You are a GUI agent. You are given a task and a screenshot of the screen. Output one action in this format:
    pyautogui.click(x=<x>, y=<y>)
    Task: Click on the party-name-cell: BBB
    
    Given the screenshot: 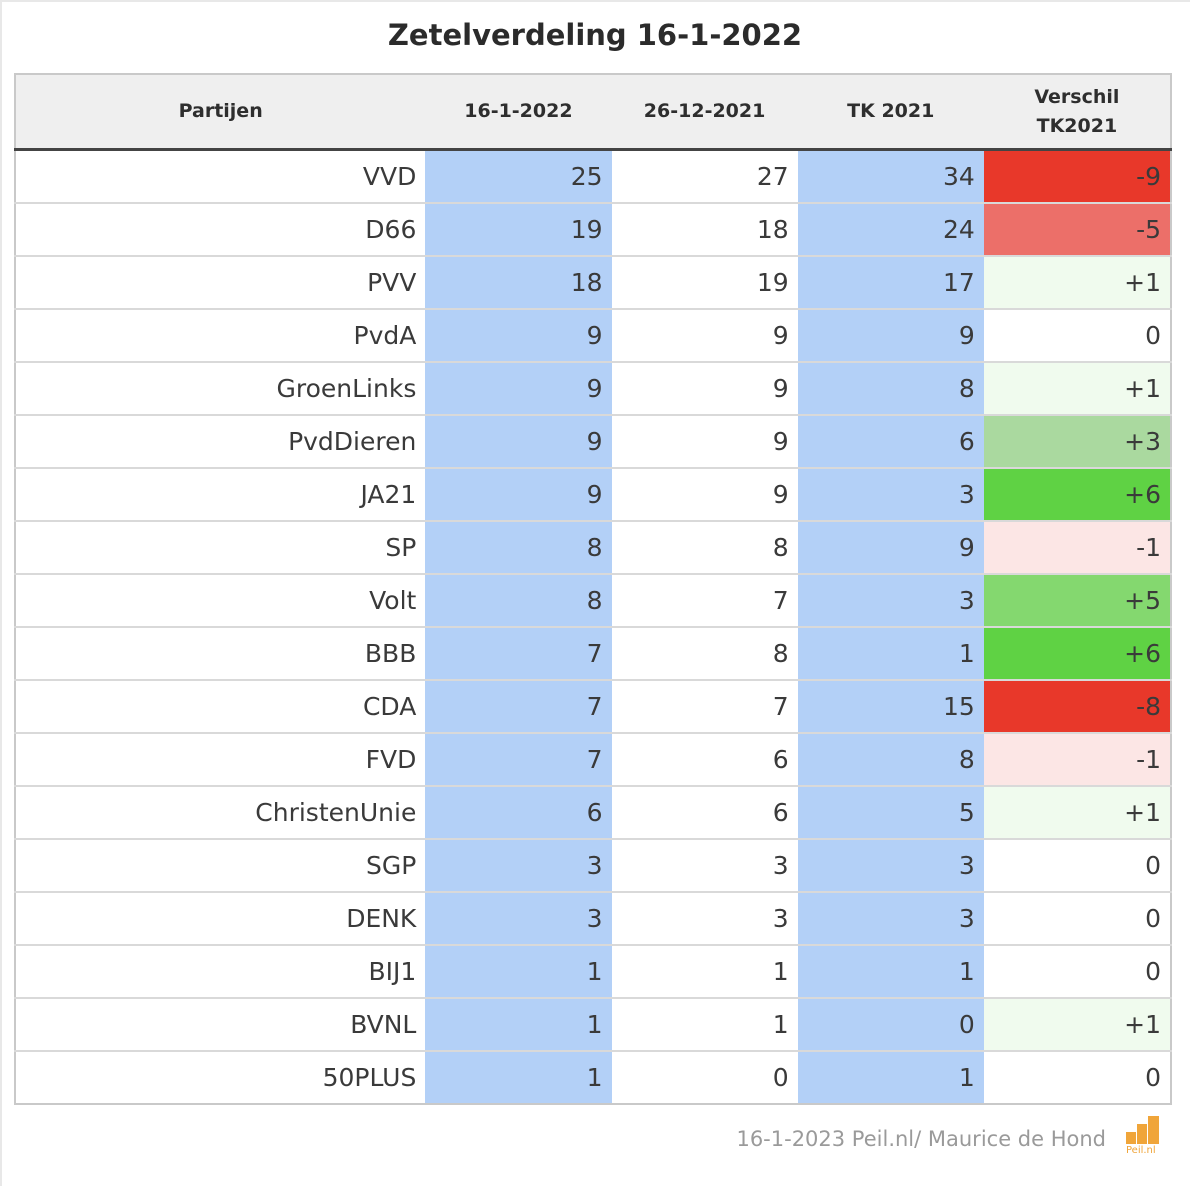 What is the action you would take?
    pyautogui.click(x=220, y=654)
    